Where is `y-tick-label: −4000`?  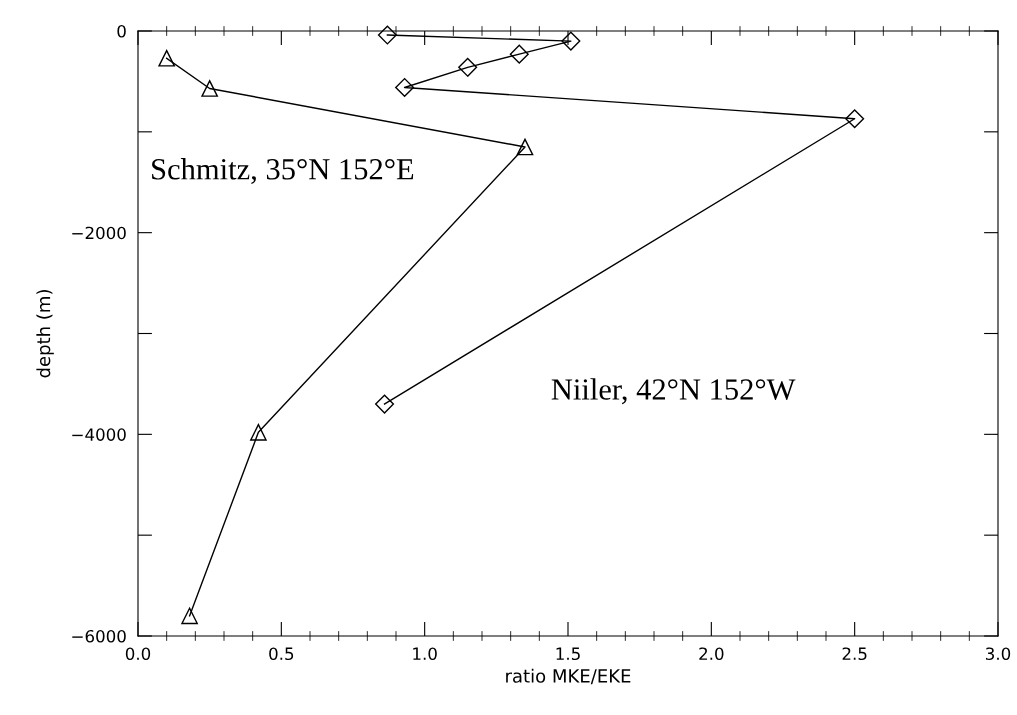 y-tick-label: −4000 is located at coordinates (99, 434).